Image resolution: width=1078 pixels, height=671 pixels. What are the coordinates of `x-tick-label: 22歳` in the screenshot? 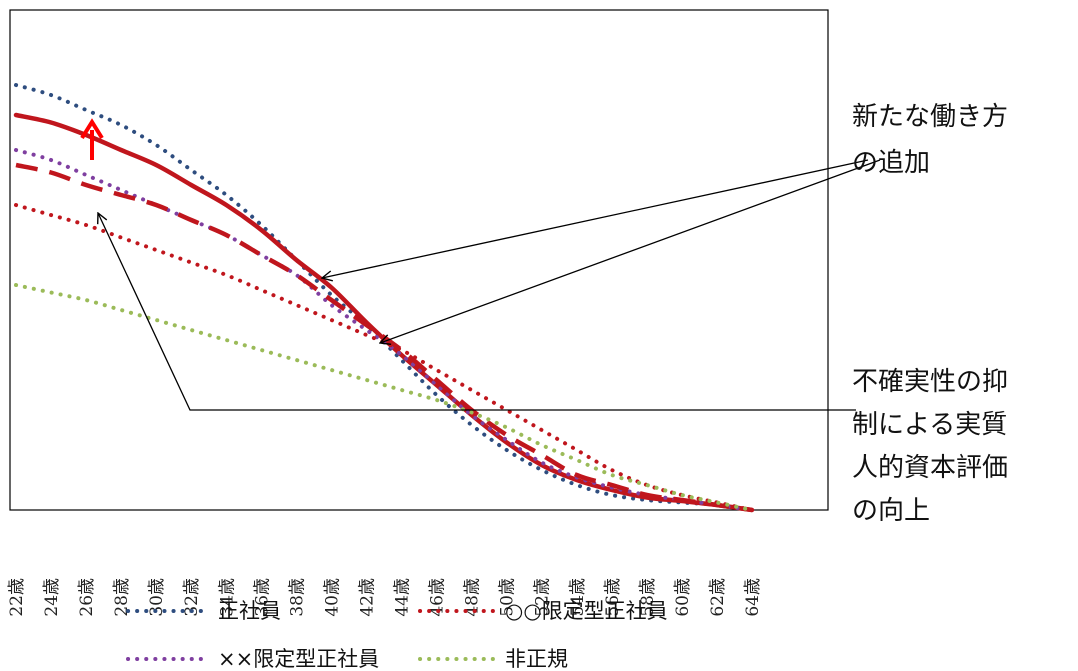 It's located at (17, 597).